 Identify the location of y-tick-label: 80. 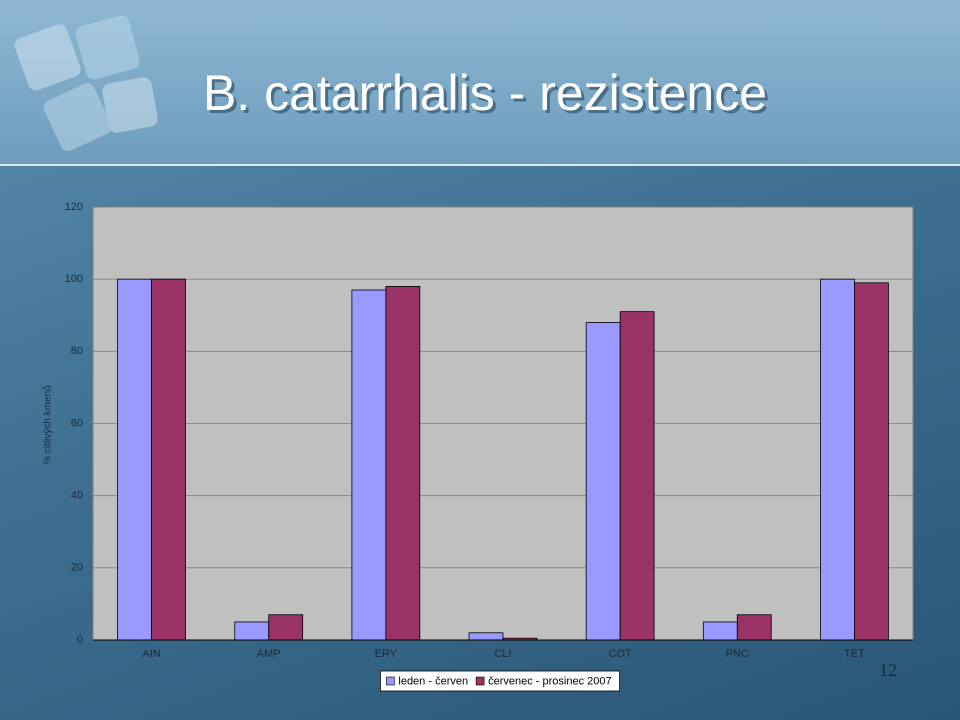
(77, 351).